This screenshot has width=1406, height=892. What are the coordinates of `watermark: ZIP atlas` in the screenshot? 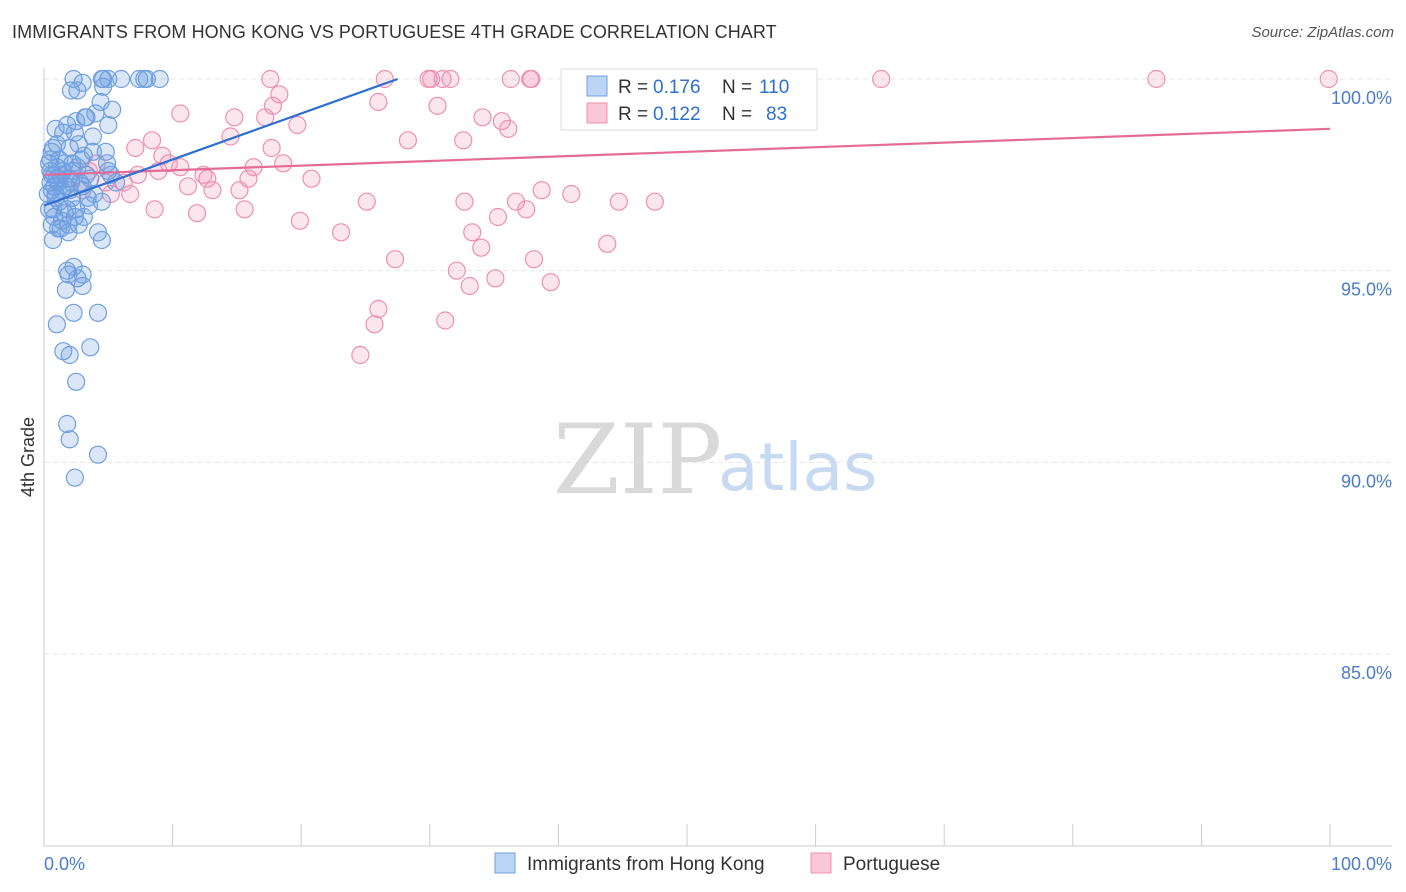 It's located at (715, 460).